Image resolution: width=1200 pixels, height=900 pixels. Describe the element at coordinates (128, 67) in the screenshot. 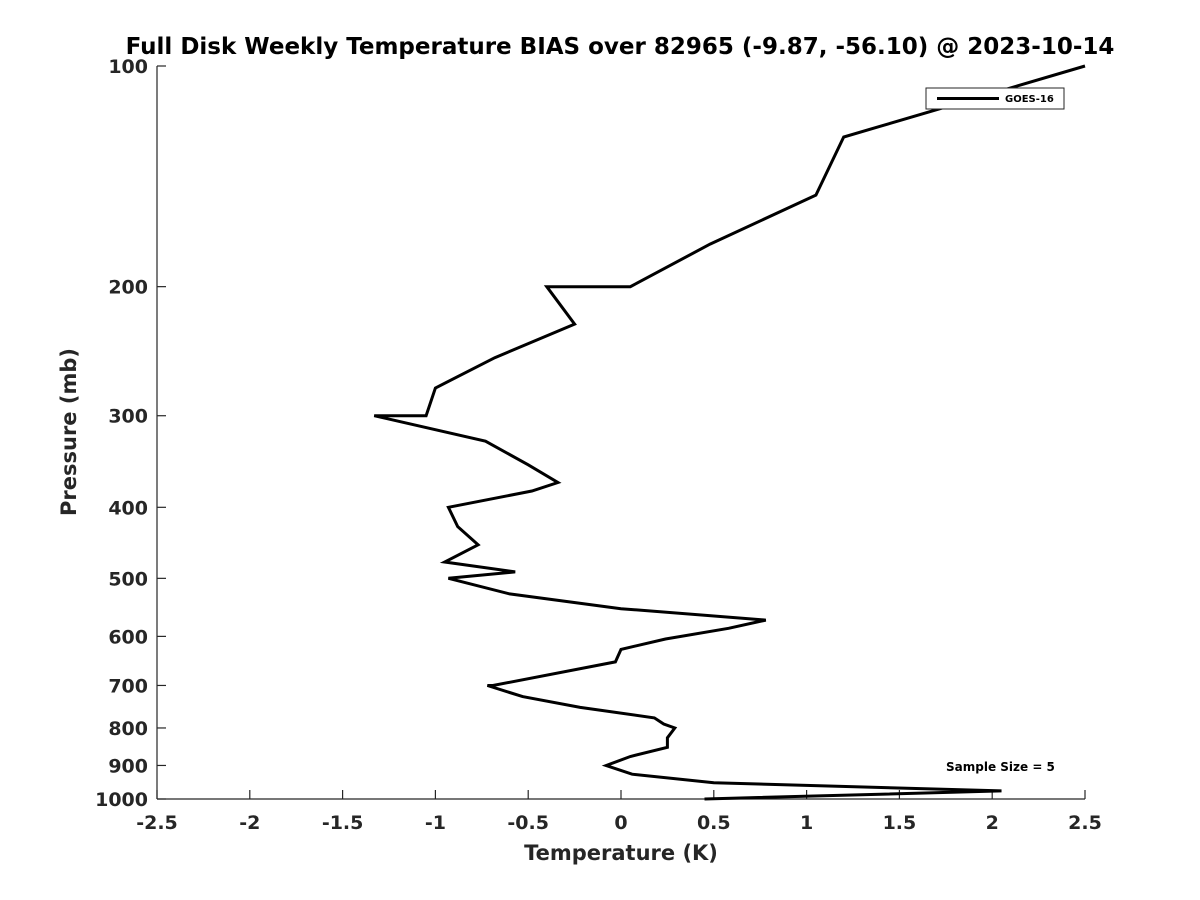

I see `y-tick-label: 100` at that location.